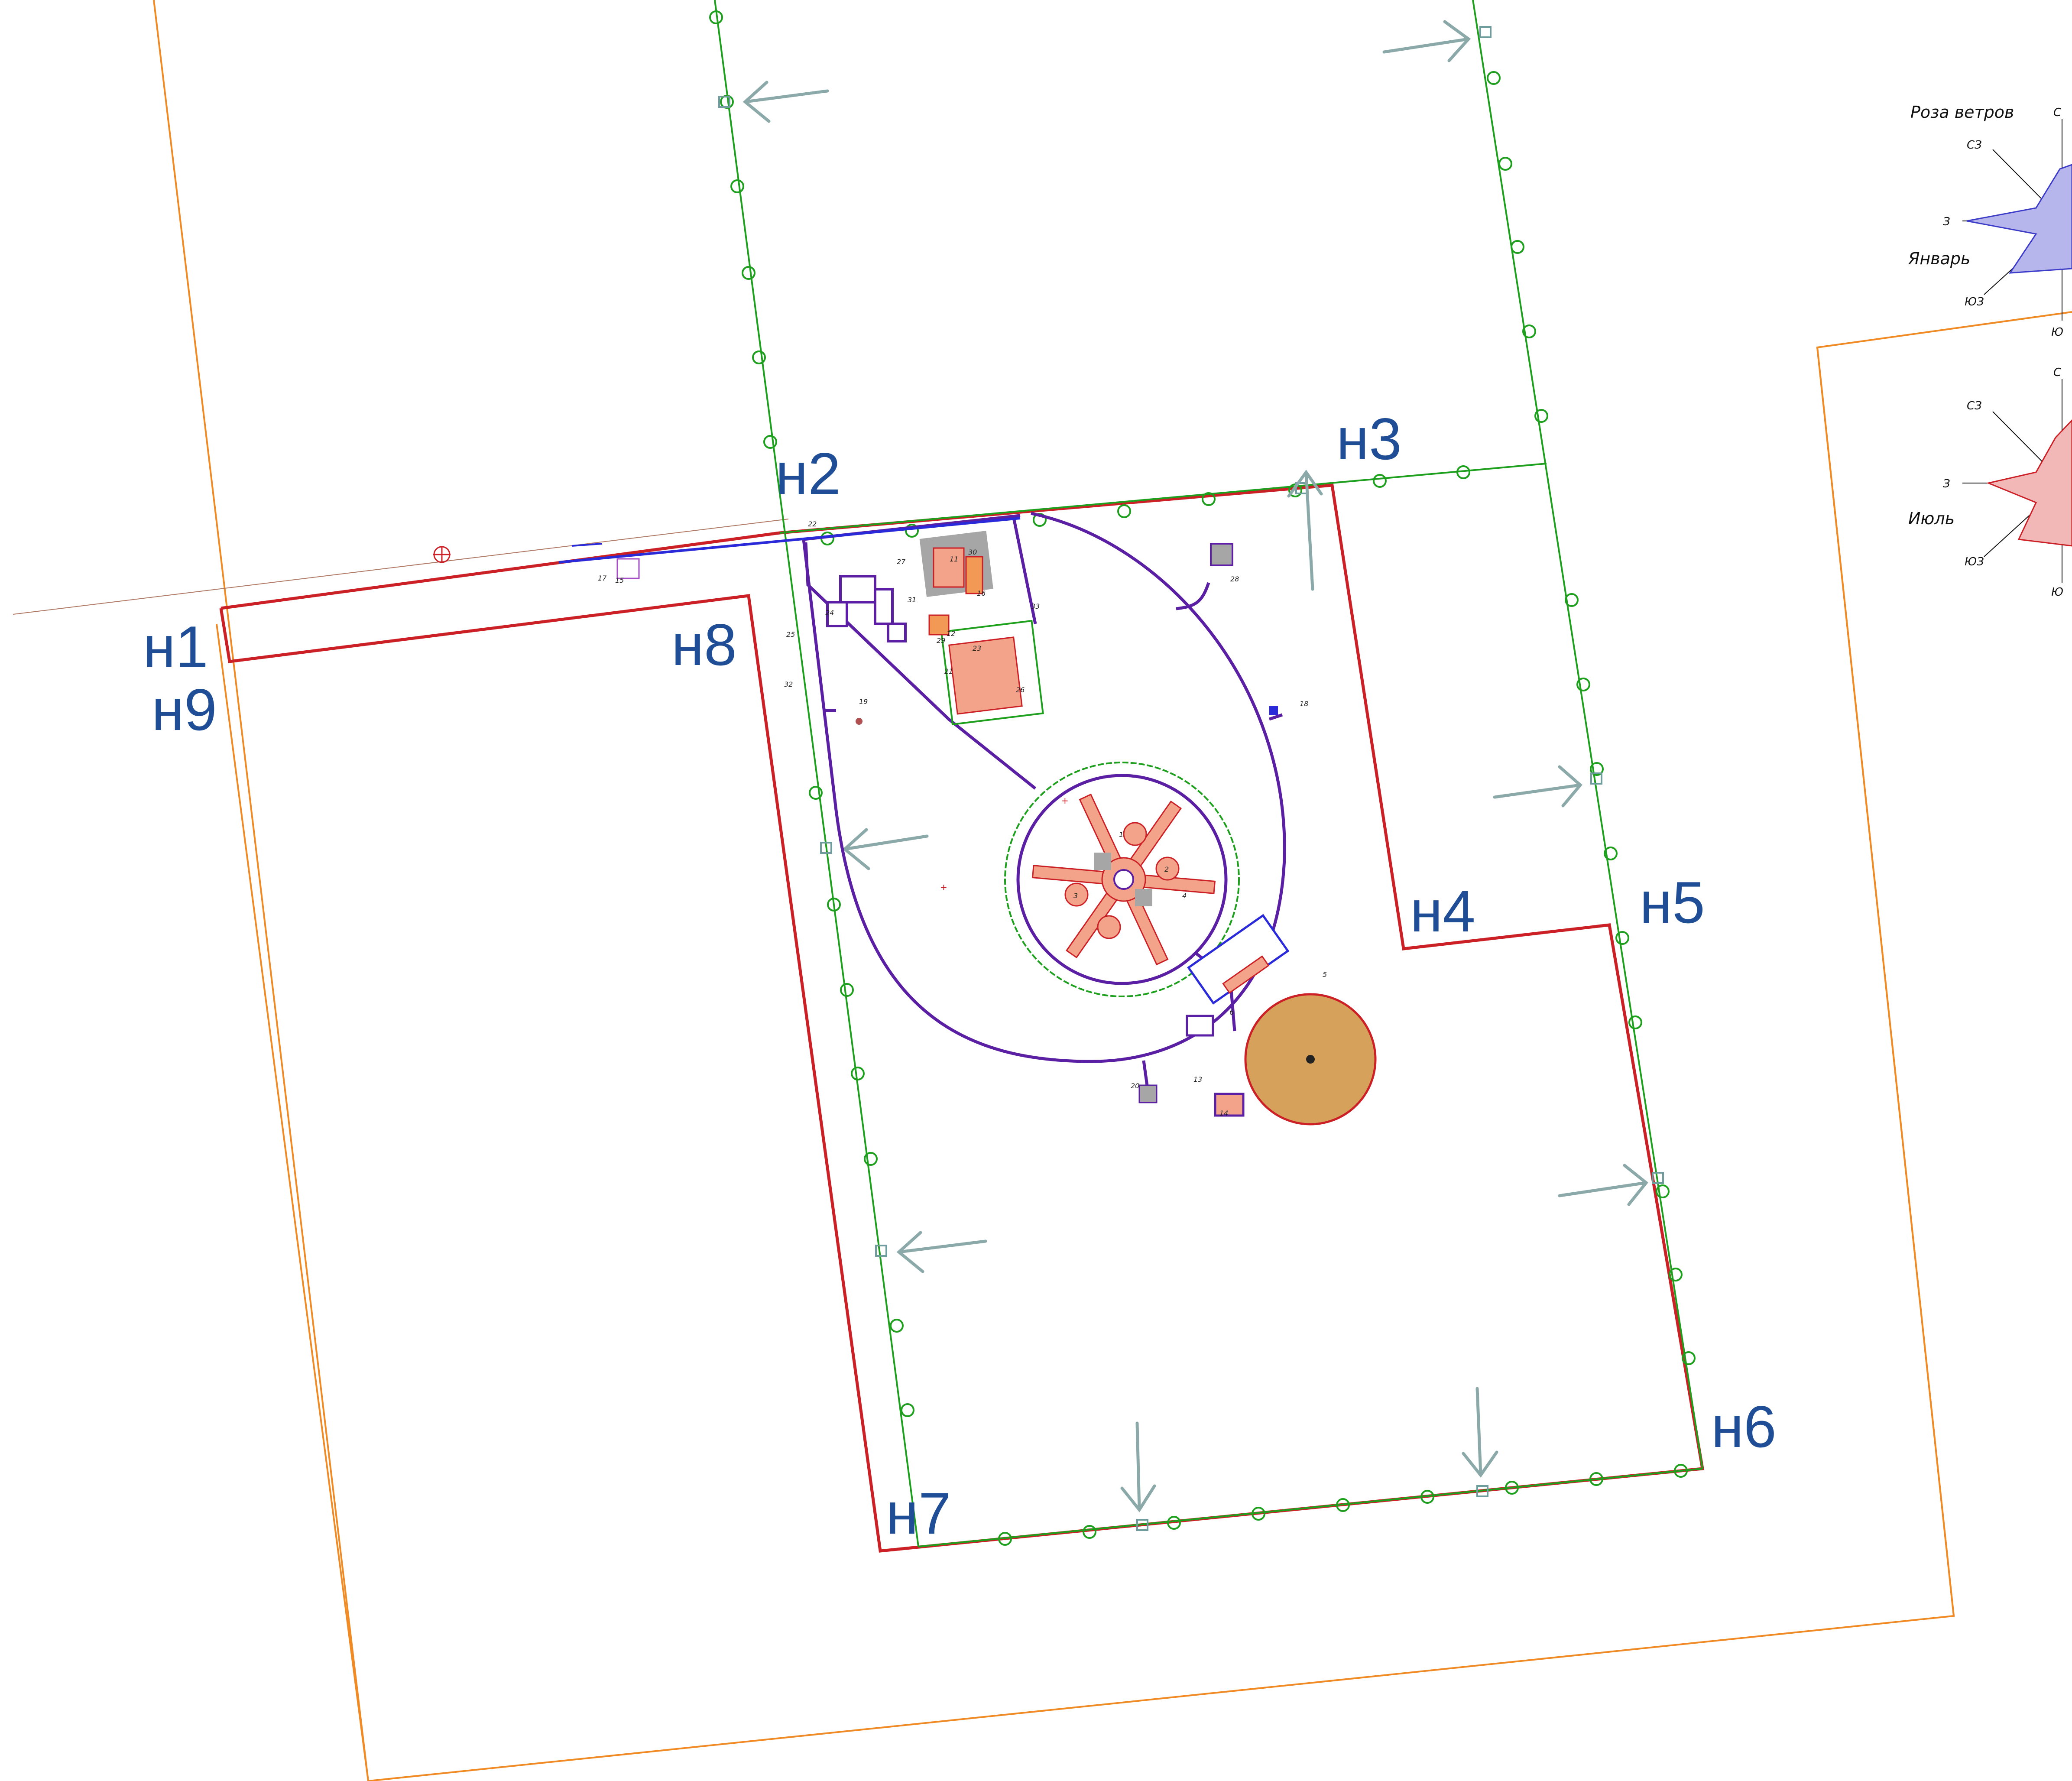  What do you see at coordinates (2057, 112) in the screenshot?
I see `dir-n-jan: С` at bounding box center [2057, 112].